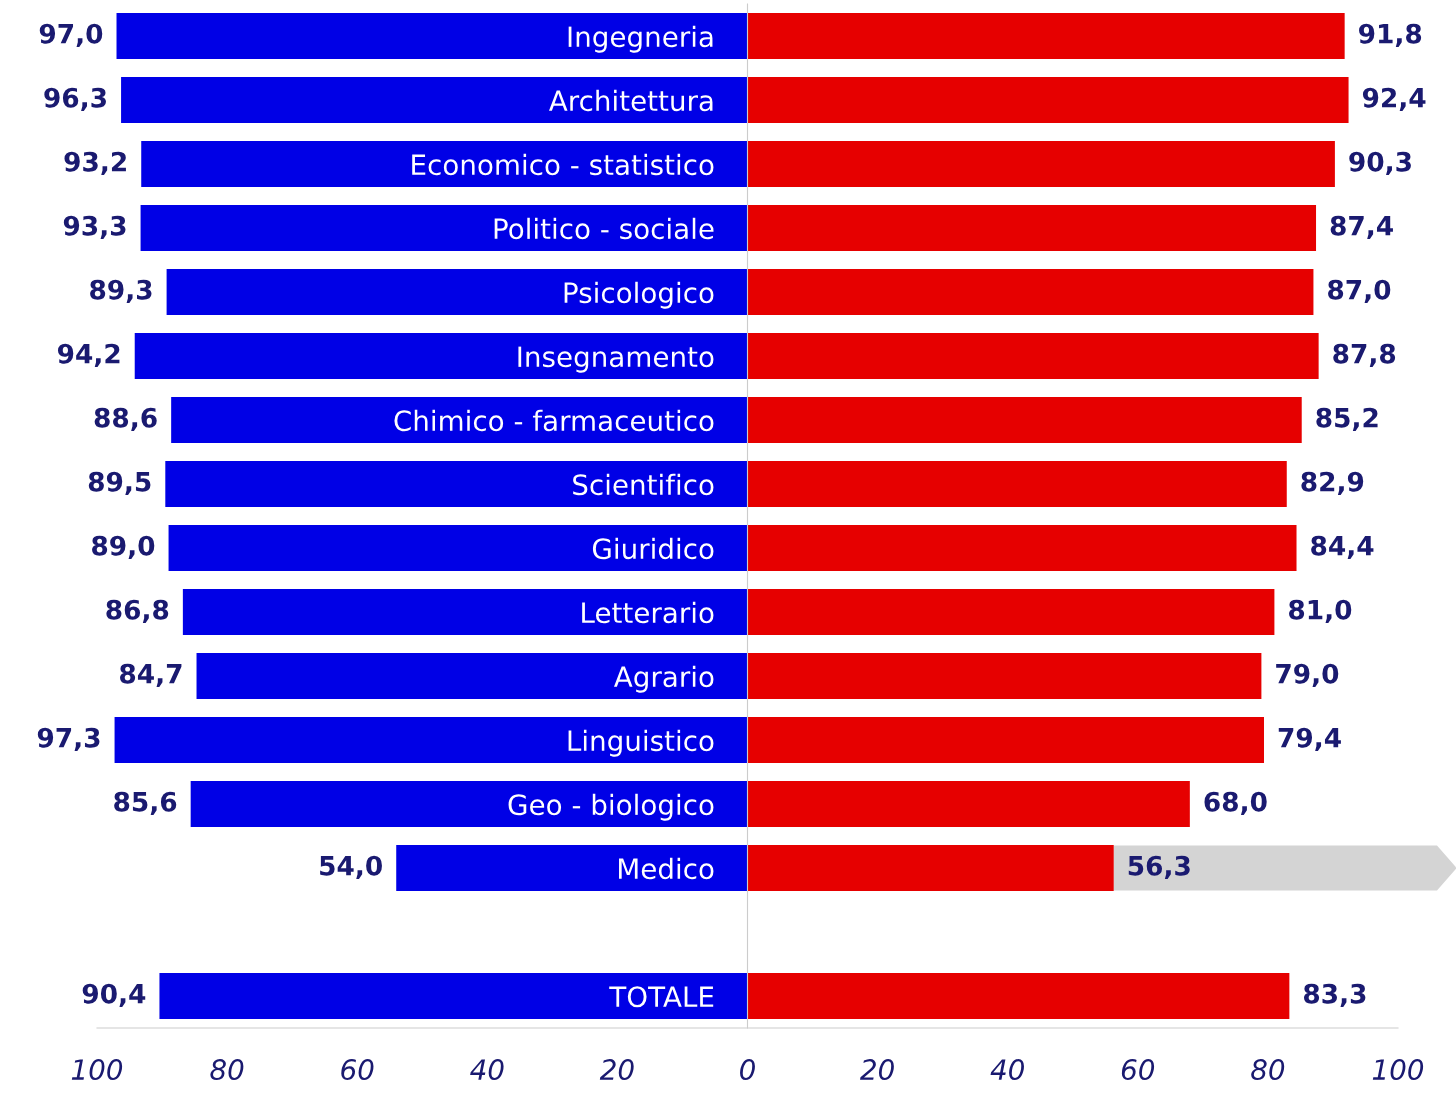 Image resolution: width=1456 pixels, height=1098 pixels. I want to click on y-tick-label: Psicologico, so click(639, 295).